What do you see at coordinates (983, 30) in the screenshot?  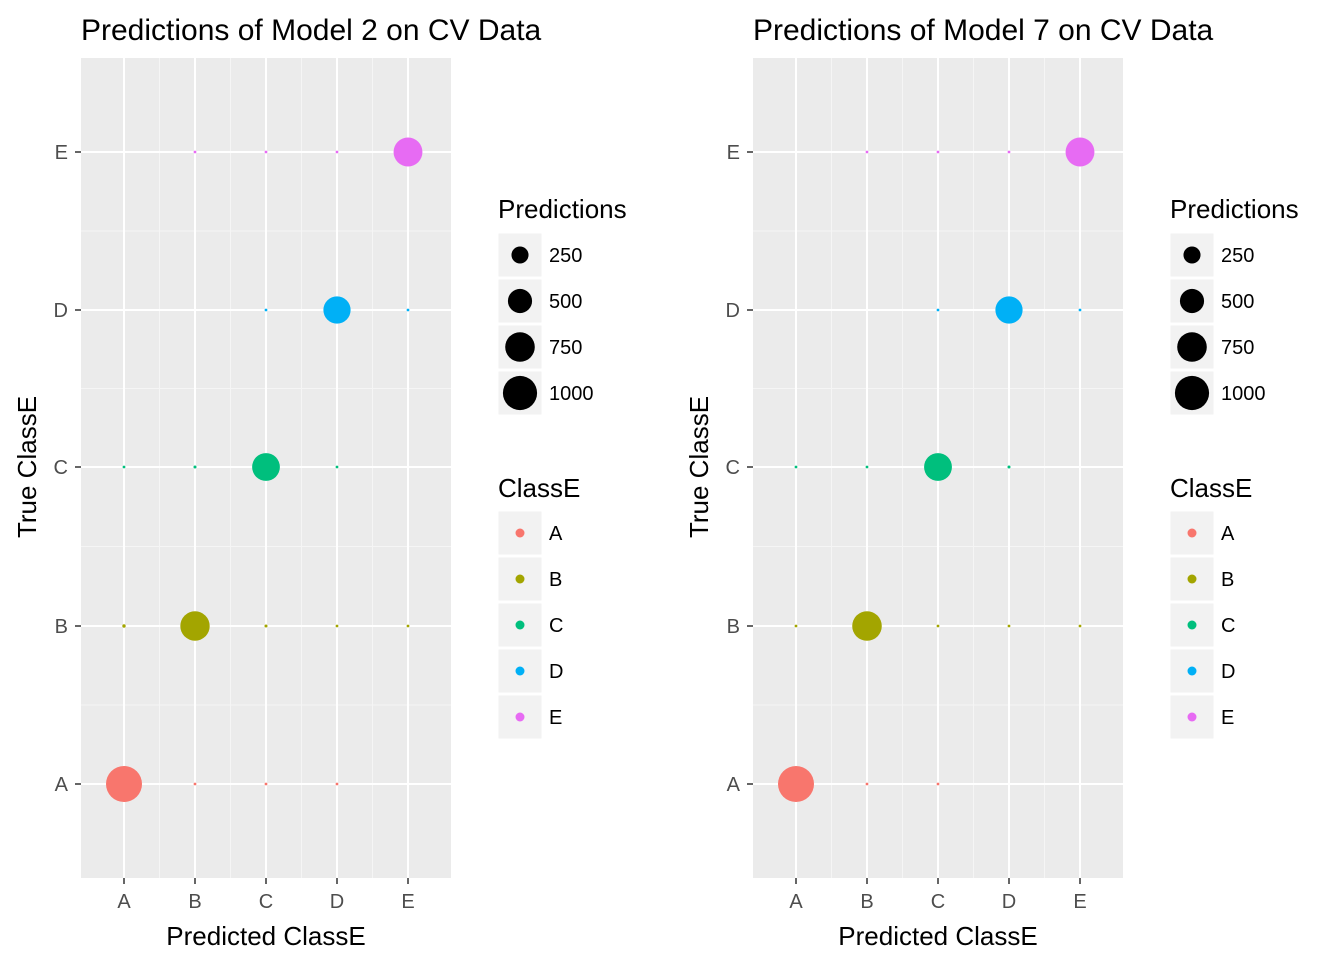 I see `chart-title: Predictions of Model 7 on CV Data` at bounding box center [983, 30].